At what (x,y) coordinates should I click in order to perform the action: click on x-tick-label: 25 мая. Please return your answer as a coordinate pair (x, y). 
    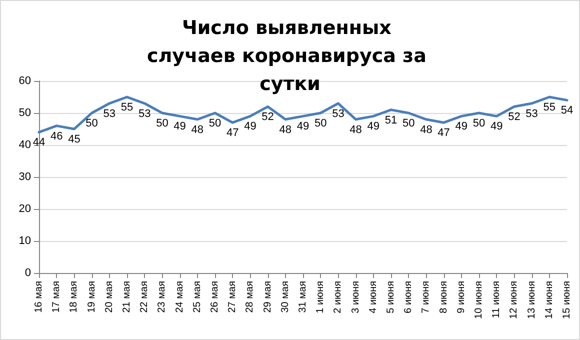
    Looking at the image, I should click on (197, 297).